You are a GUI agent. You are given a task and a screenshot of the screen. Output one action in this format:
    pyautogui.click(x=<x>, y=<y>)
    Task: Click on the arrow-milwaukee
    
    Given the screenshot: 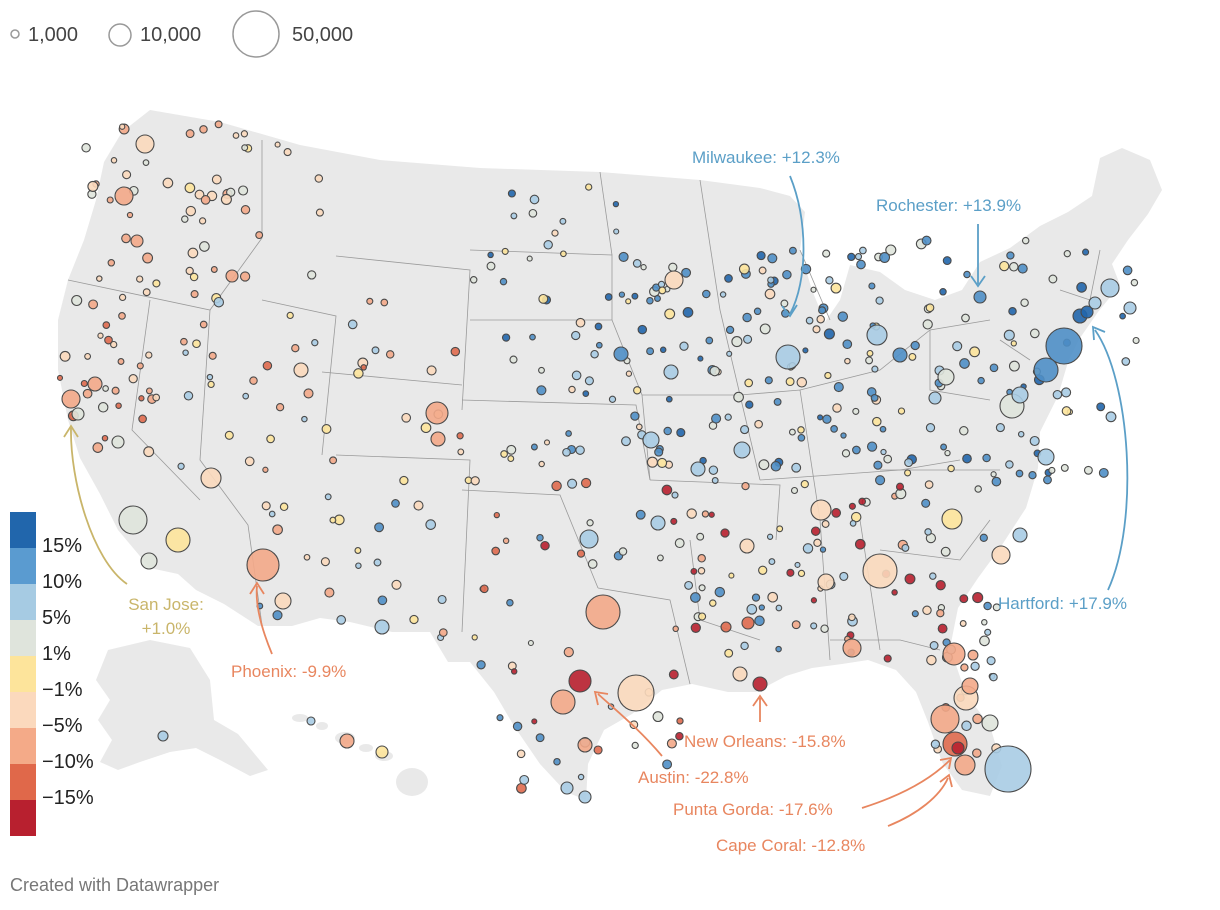 What is the action you would take?
    pyautogui.click(x=797, y=245)
    